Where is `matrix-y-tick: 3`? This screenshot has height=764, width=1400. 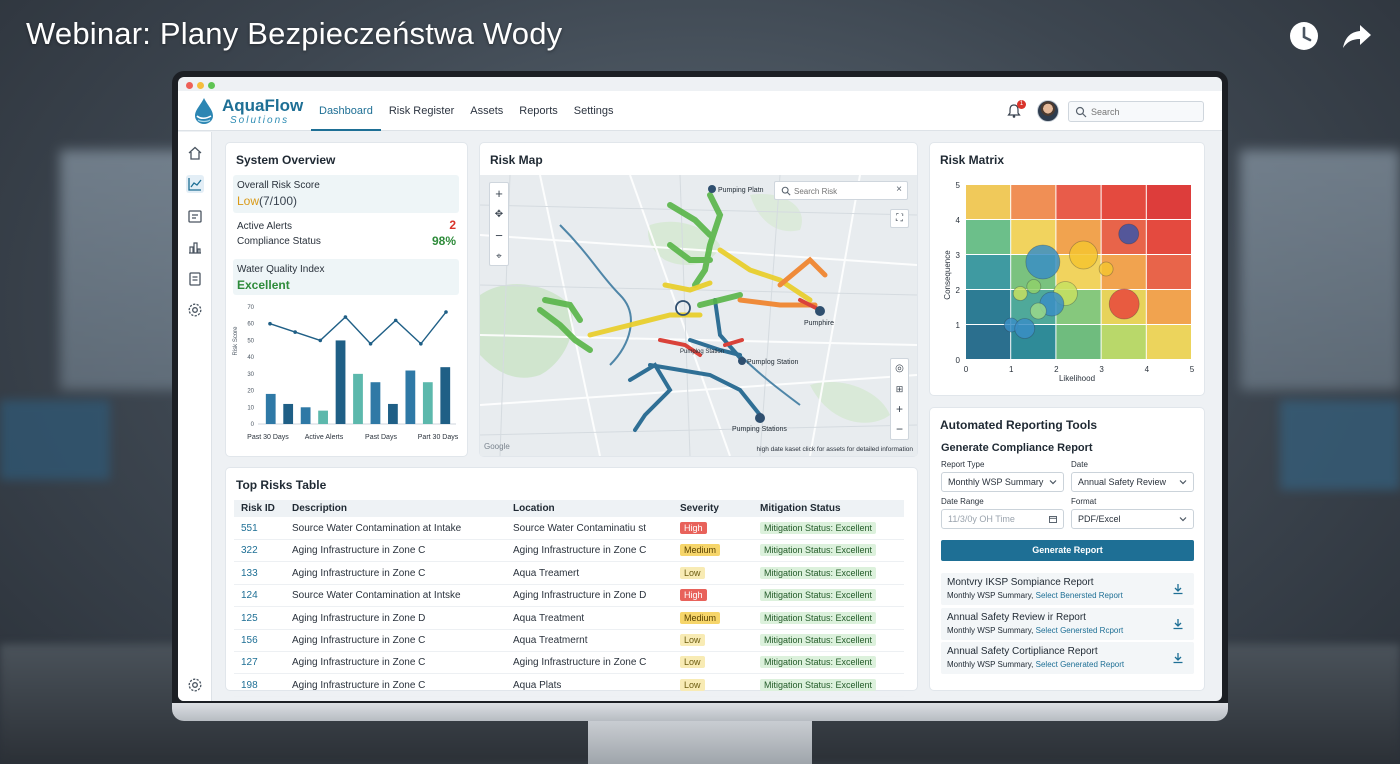 matrix-y-tick: 3 is located at coordinates (958, 255).